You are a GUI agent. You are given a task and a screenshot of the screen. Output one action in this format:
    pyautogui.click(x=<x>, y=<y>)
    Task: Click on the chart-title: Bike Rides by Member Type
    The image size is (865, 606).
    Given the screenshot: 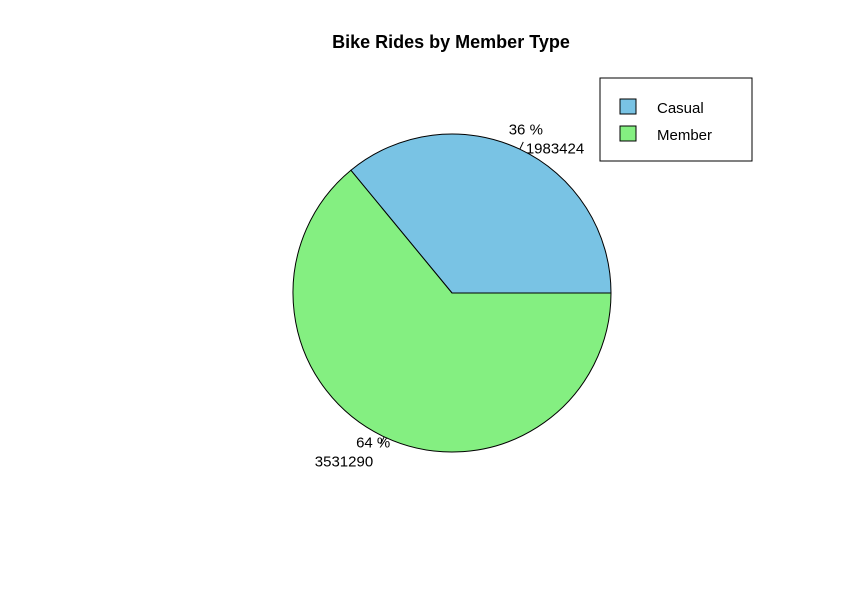 What is the action you would take?
    pyautogui.click(x=451, y=42)
    